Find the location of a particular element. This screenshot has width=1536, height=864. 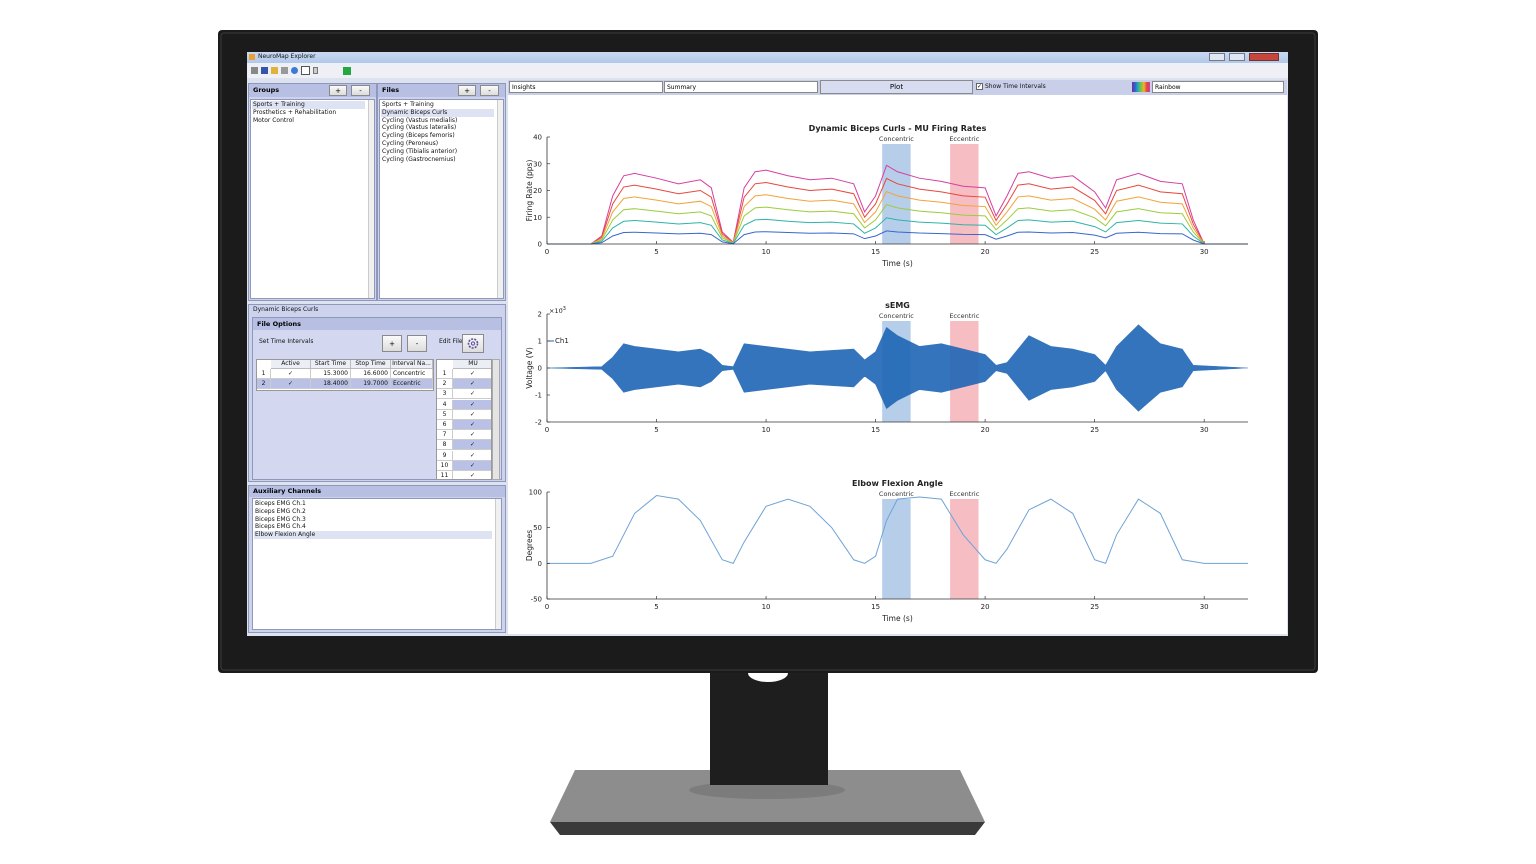

tool-new is located at coordinates (254, 70).